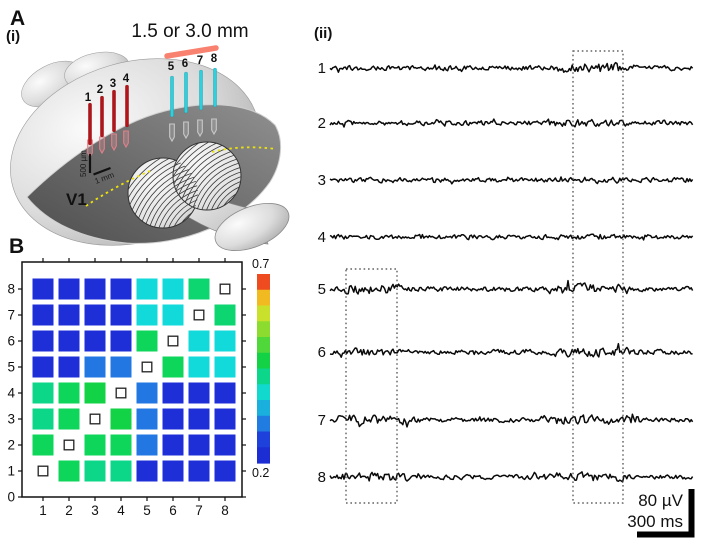 The width and height of the screenshot is (701, 549). I want to click on x-axis-tick-label: 8, so click(225, 510).